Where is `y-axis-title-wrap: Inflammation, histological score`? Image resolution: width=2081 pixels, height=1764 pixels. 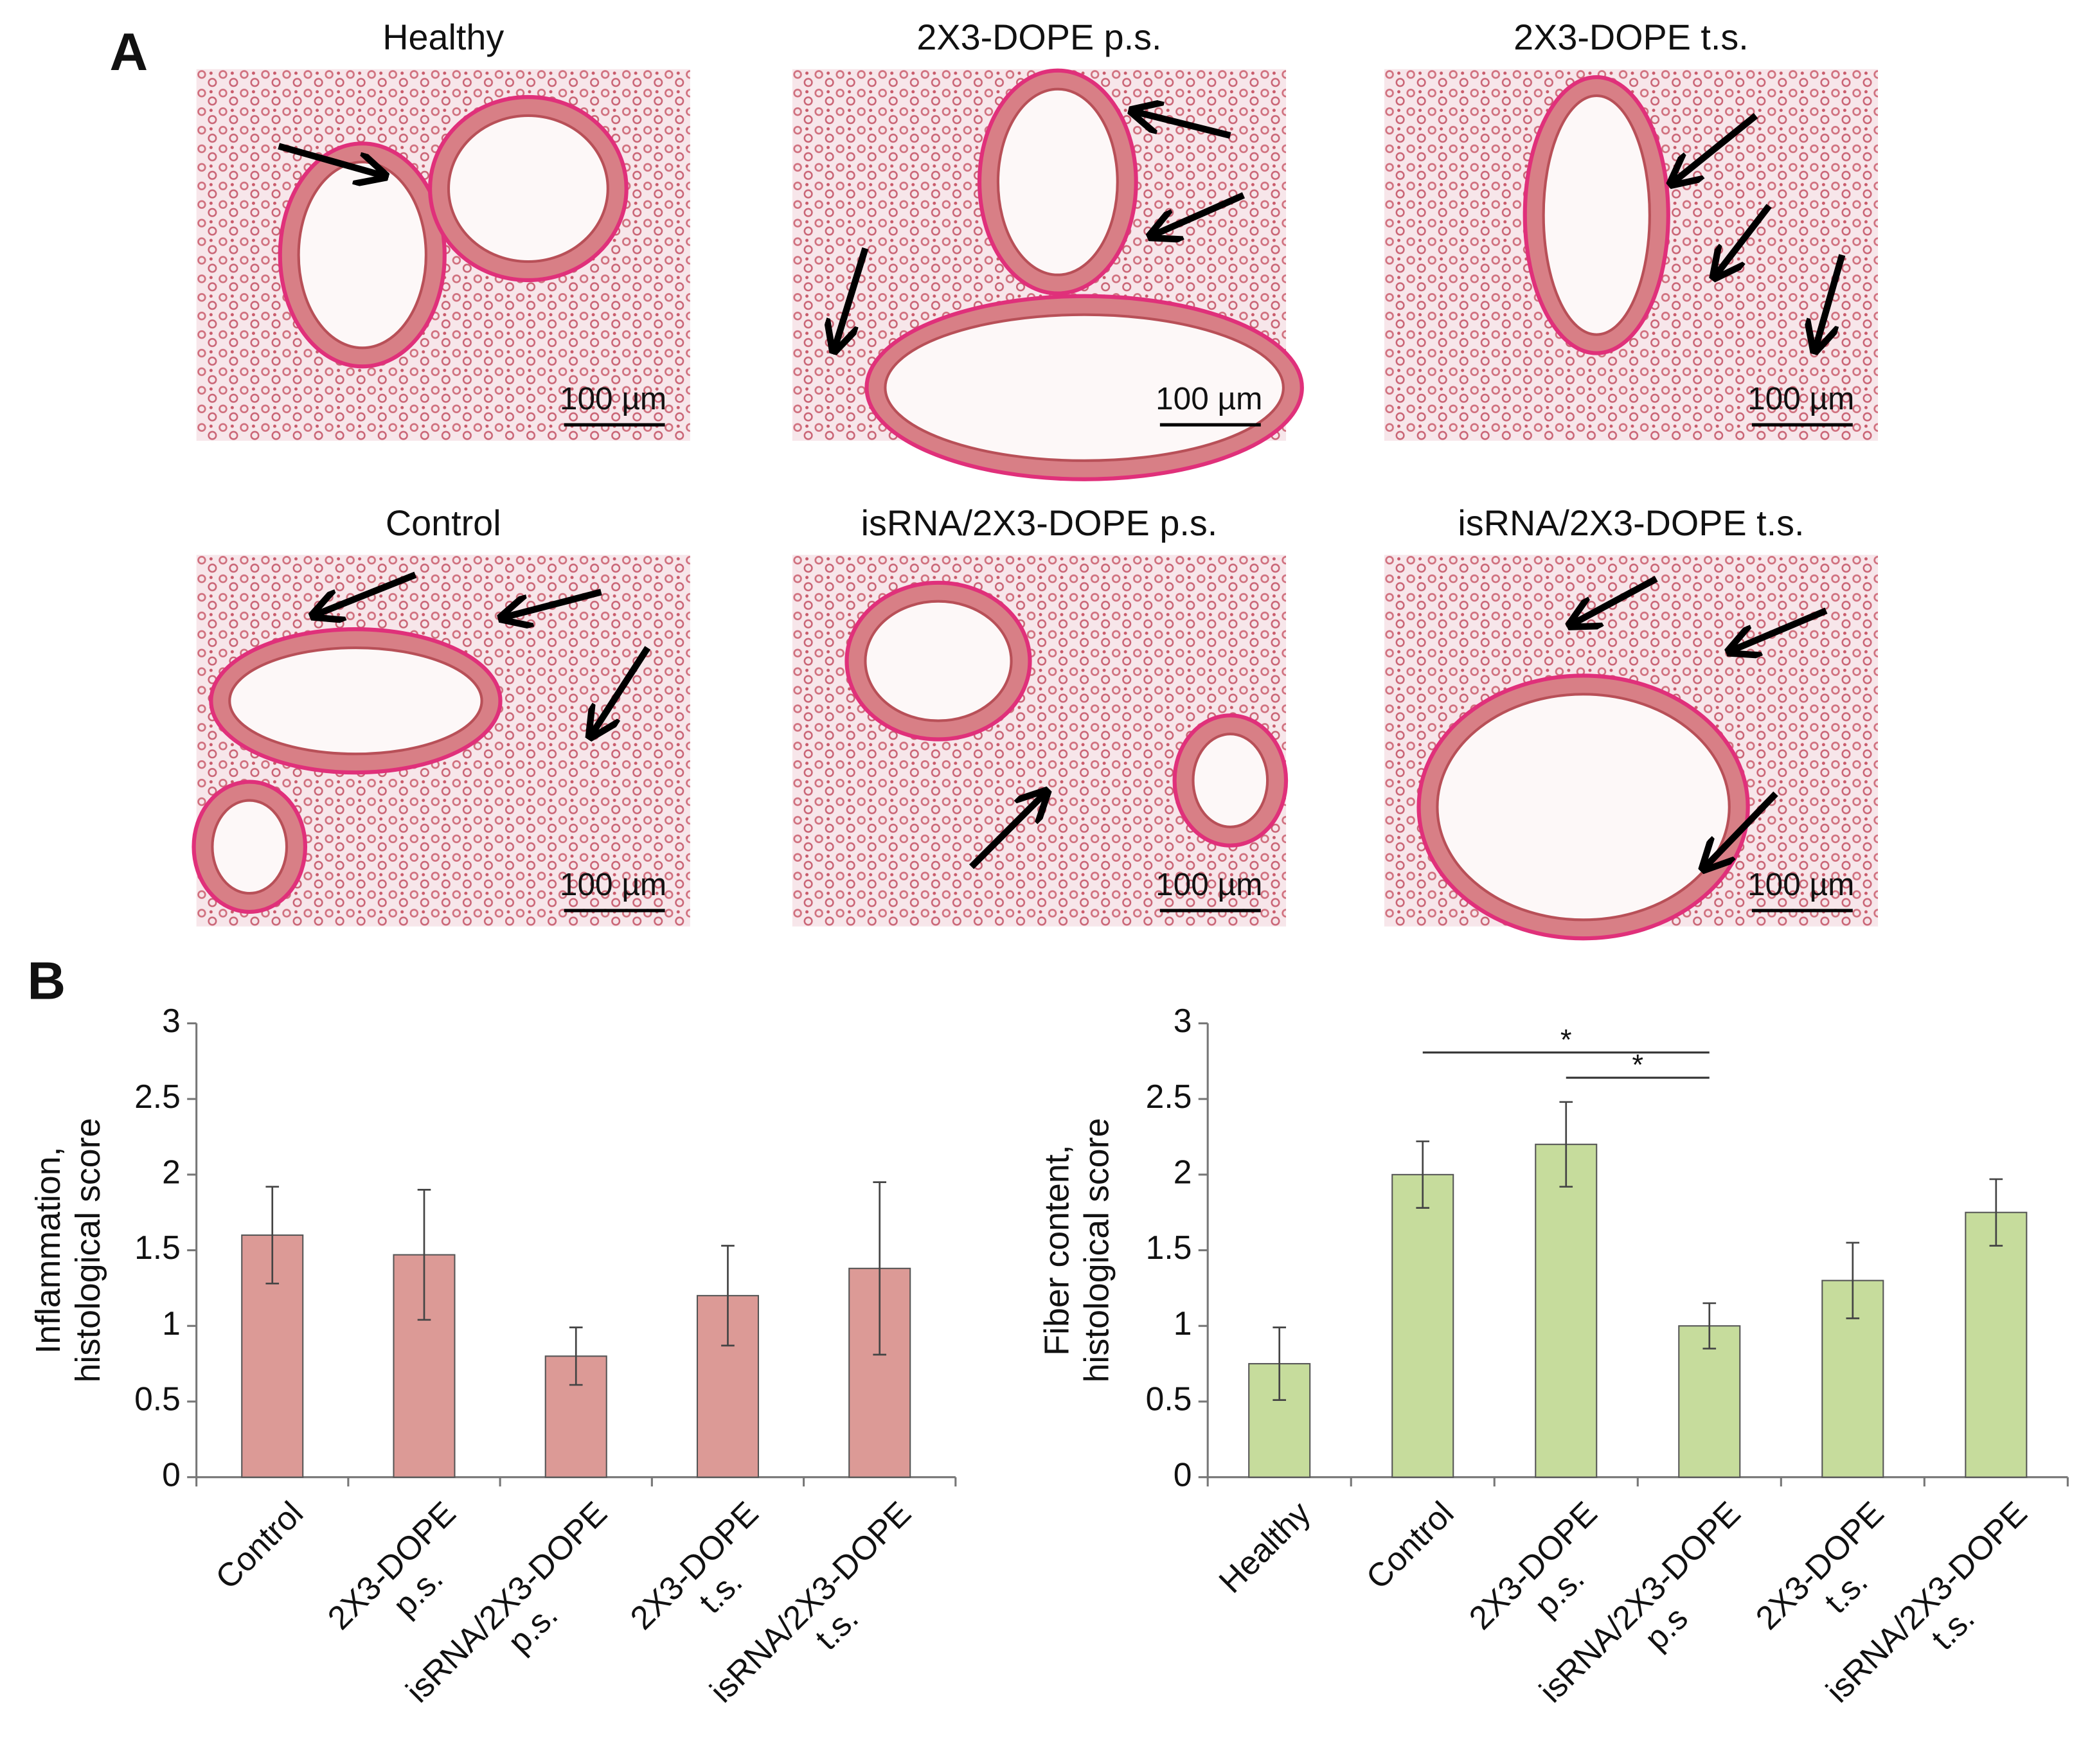
y-axis-title-wrap: Inflammation, histological score is located at coordinates (69, 1250).